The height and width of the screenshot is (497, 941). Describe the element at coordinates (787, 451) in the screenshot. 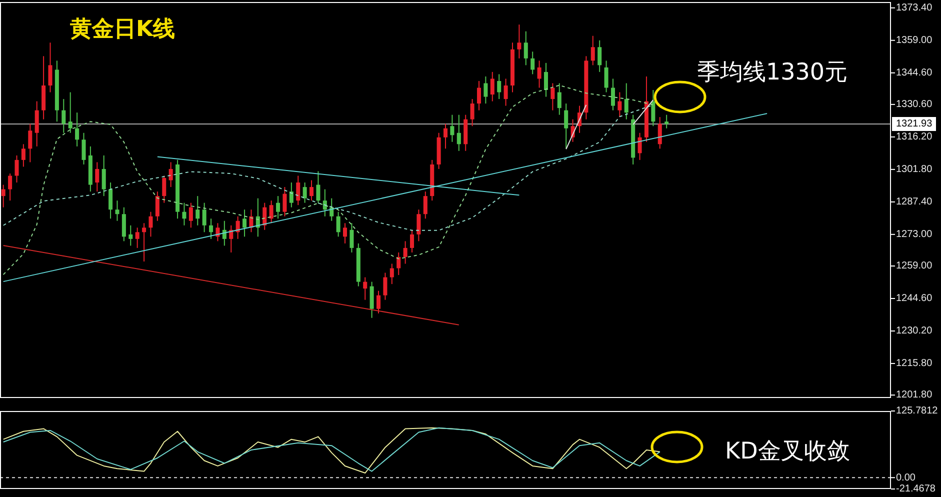

I see `annotation: KD金叉收敛` at that location.